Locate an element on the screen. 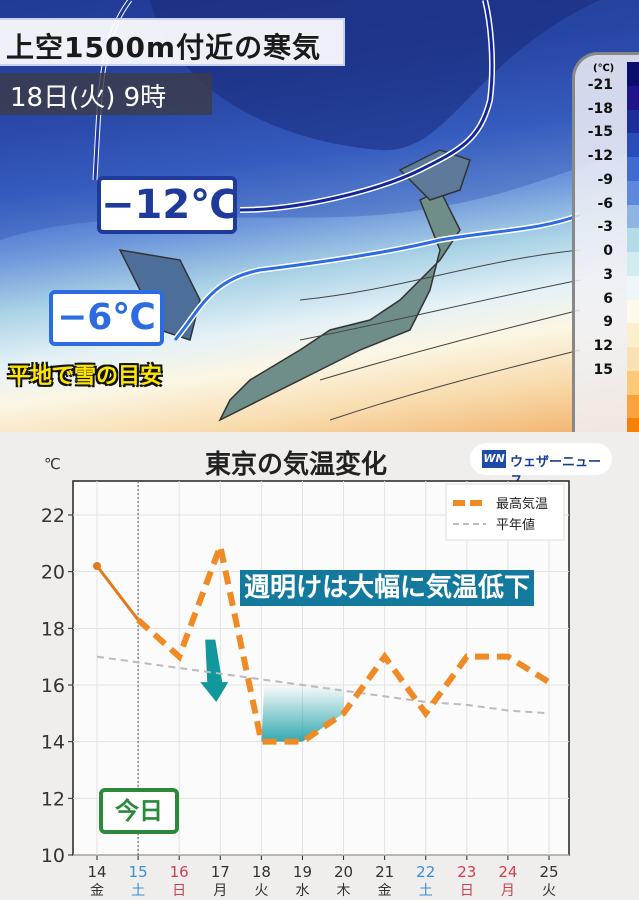 This screenshot has height=900, width=639. annotation-text: 週明けは大幅に気温低下 is located at coordinates (387, 588).